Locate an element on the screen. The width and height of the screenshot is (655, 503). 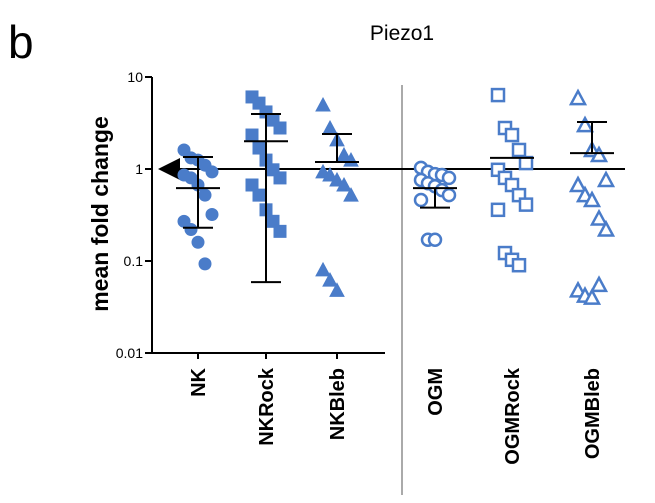
y-tick-label: 0.01 is located at coordinates (129, 353).